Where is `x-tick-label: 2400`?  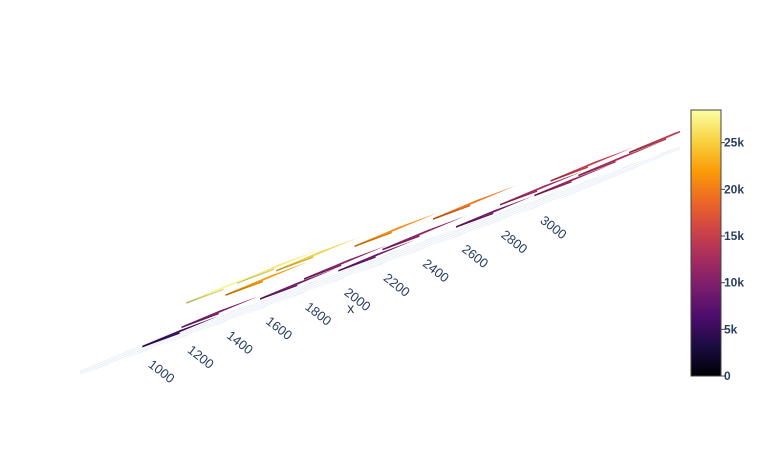 x-tick-label: 2400 is located at coordinates (436, 271).